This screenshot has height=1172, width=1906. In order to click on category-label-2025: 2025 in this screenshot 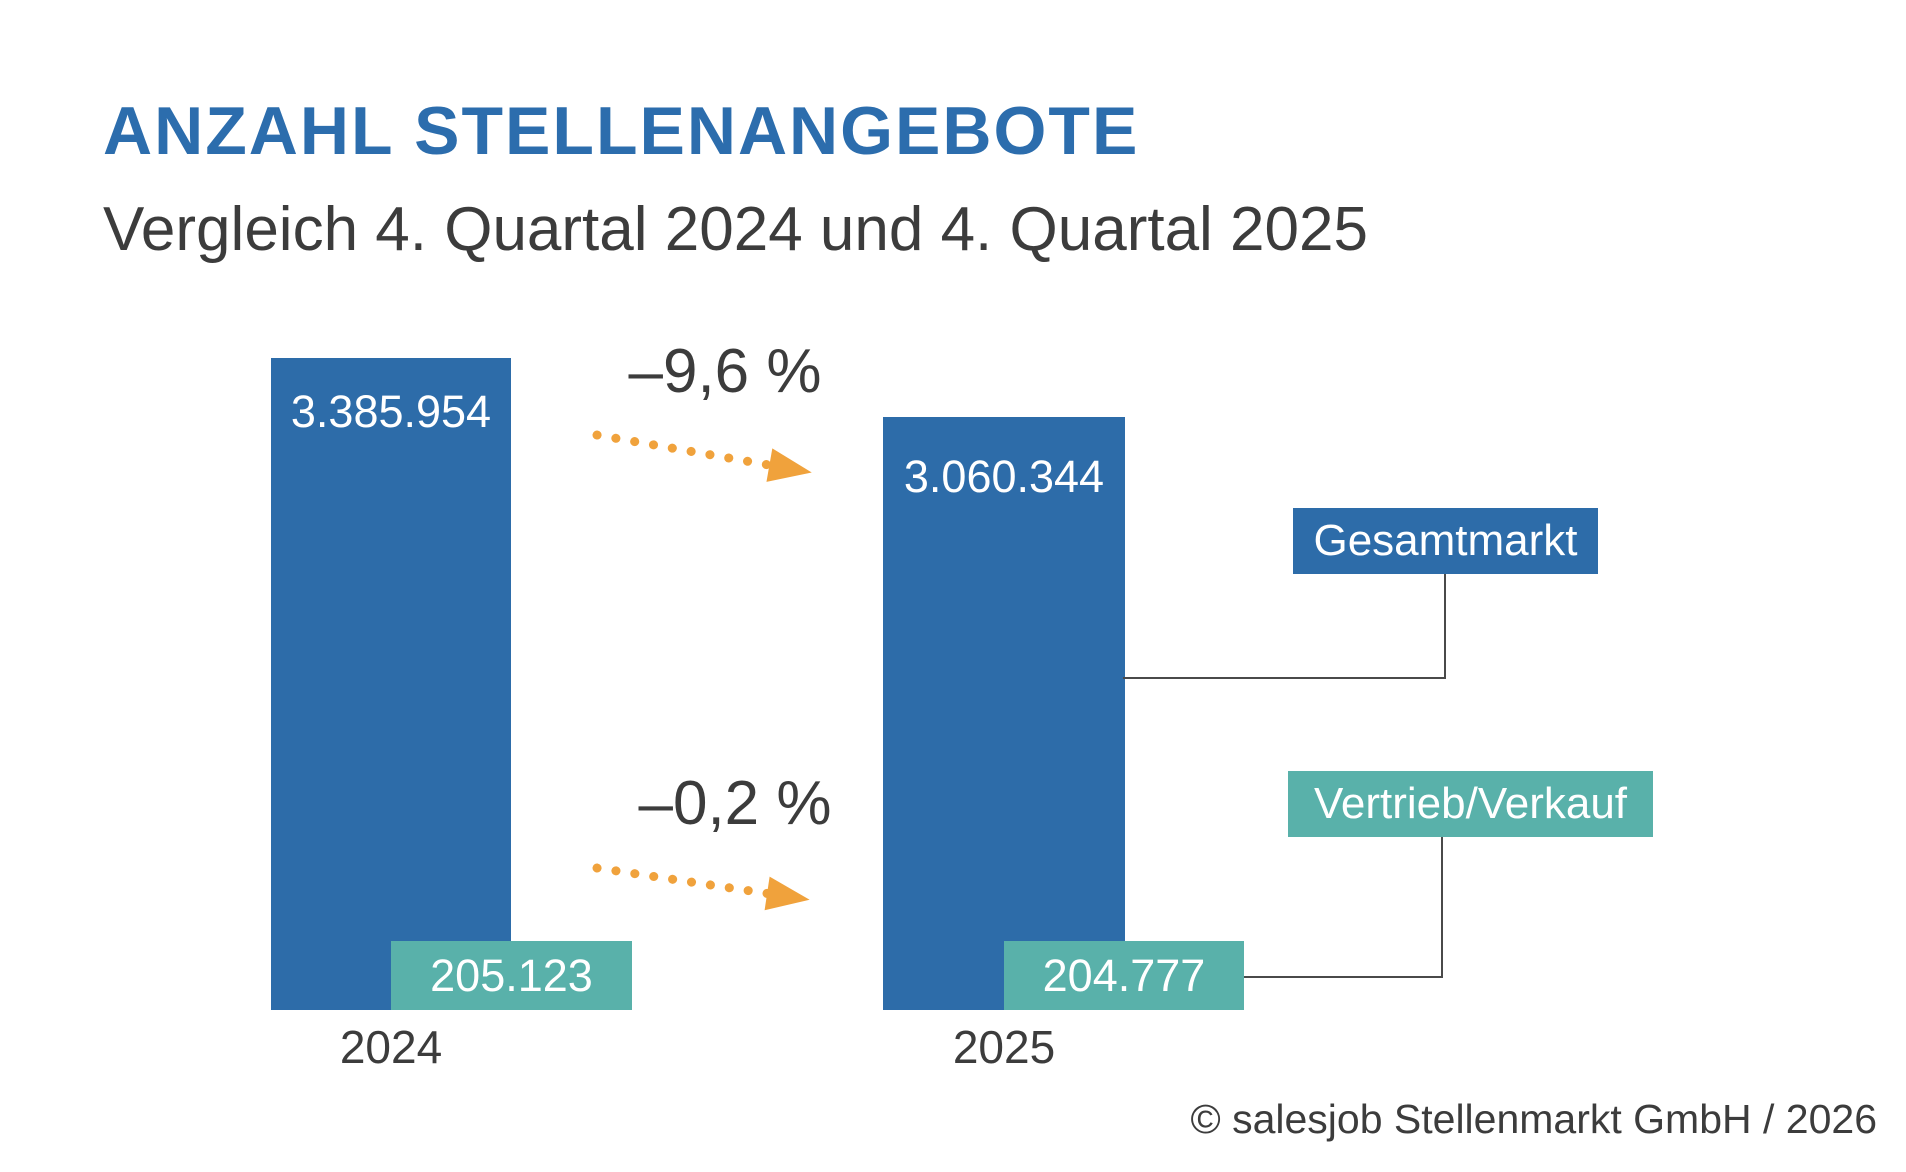, I will do `click(1004, 1047)`.